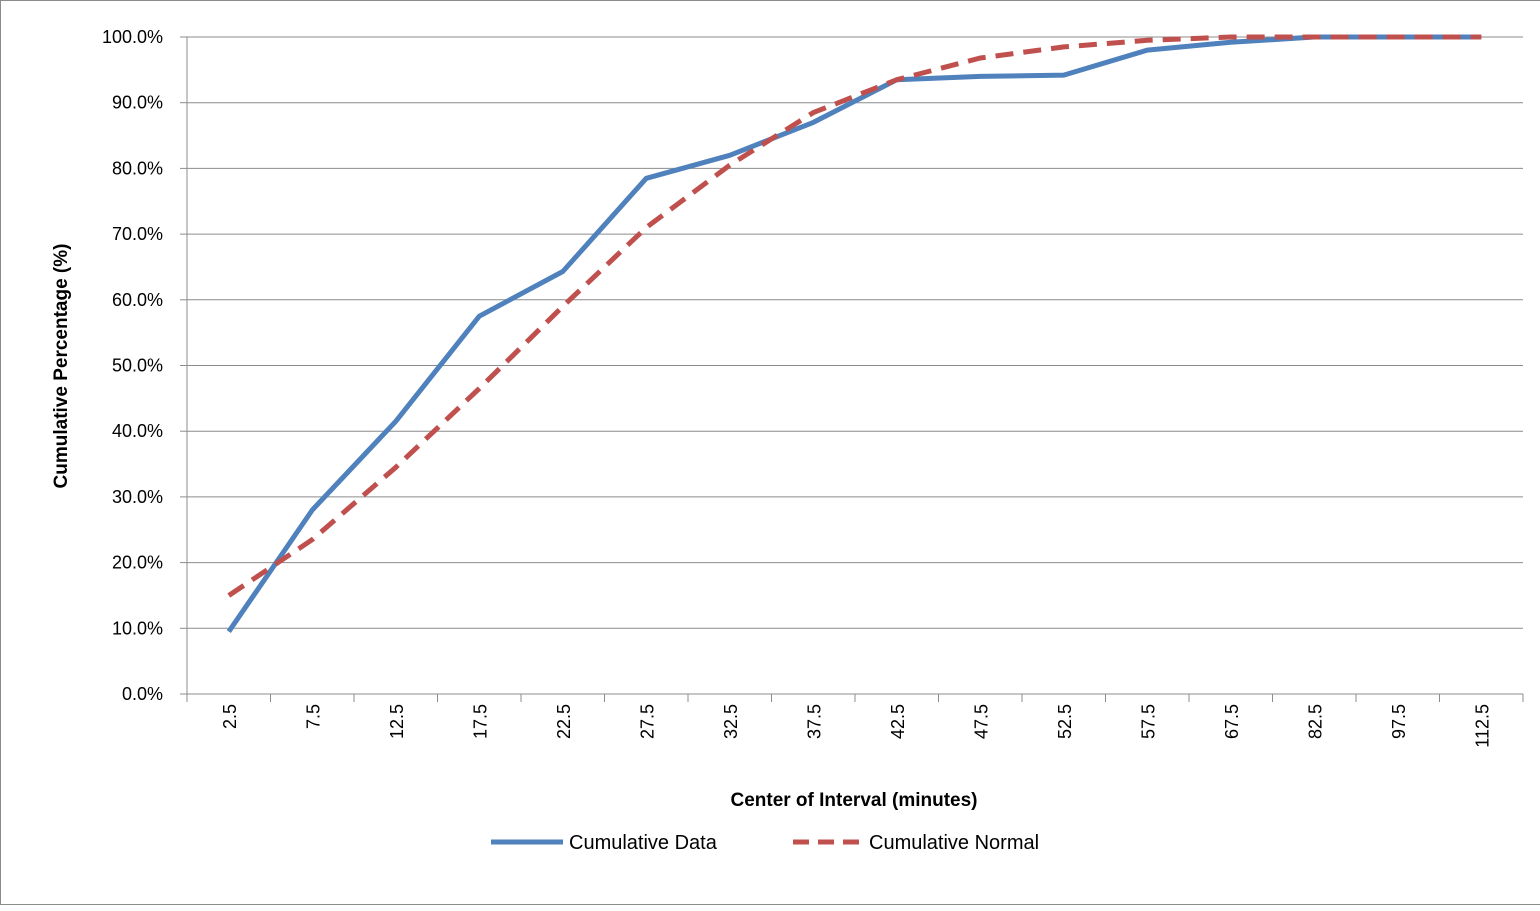 This screenshot has width=1540, height=911. I want to click on x-tick-label: 97.5, so click(1399, 721).